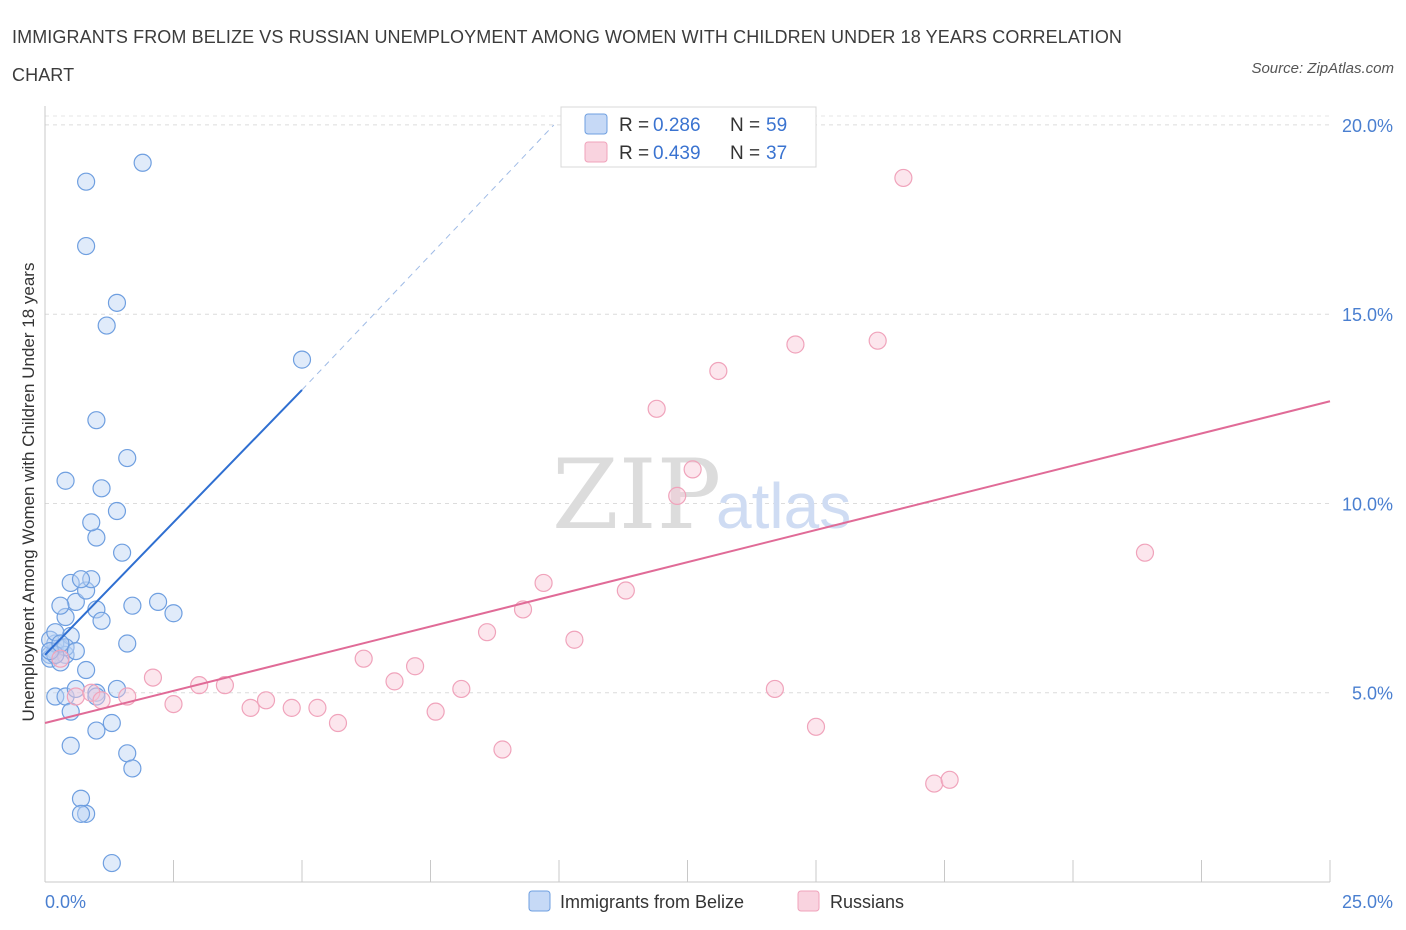 The image size is (1406, 930). I want to click on y-tick-label: 20.0%, so click(1367, 126).